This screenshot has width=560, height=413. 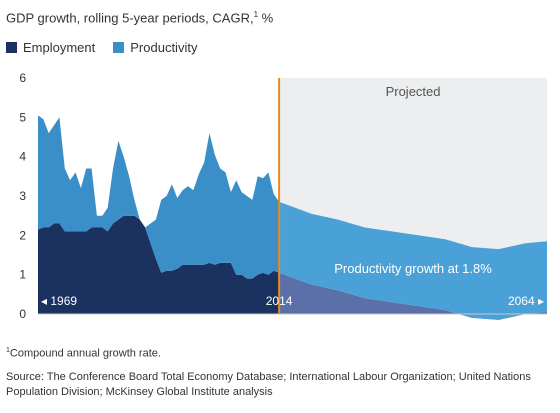 What do you see at coordinates (22, 157) in the screenshot?
I see `y-tick-label: 4` at bounding box center [22, 157].